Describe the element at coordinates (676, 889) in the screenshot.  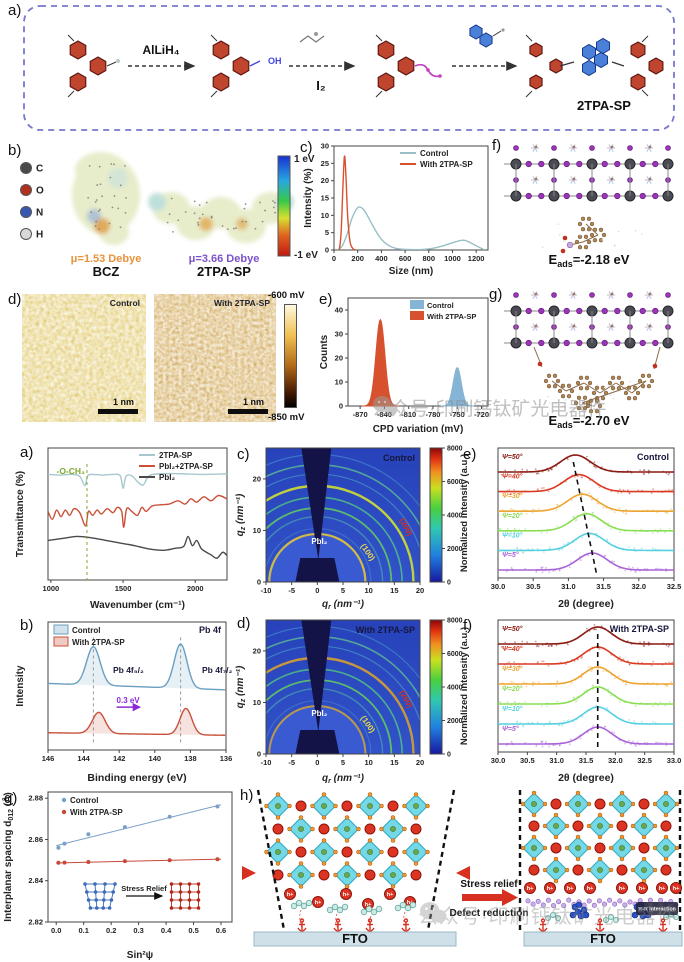
I see `chart-text: h+` at that location.